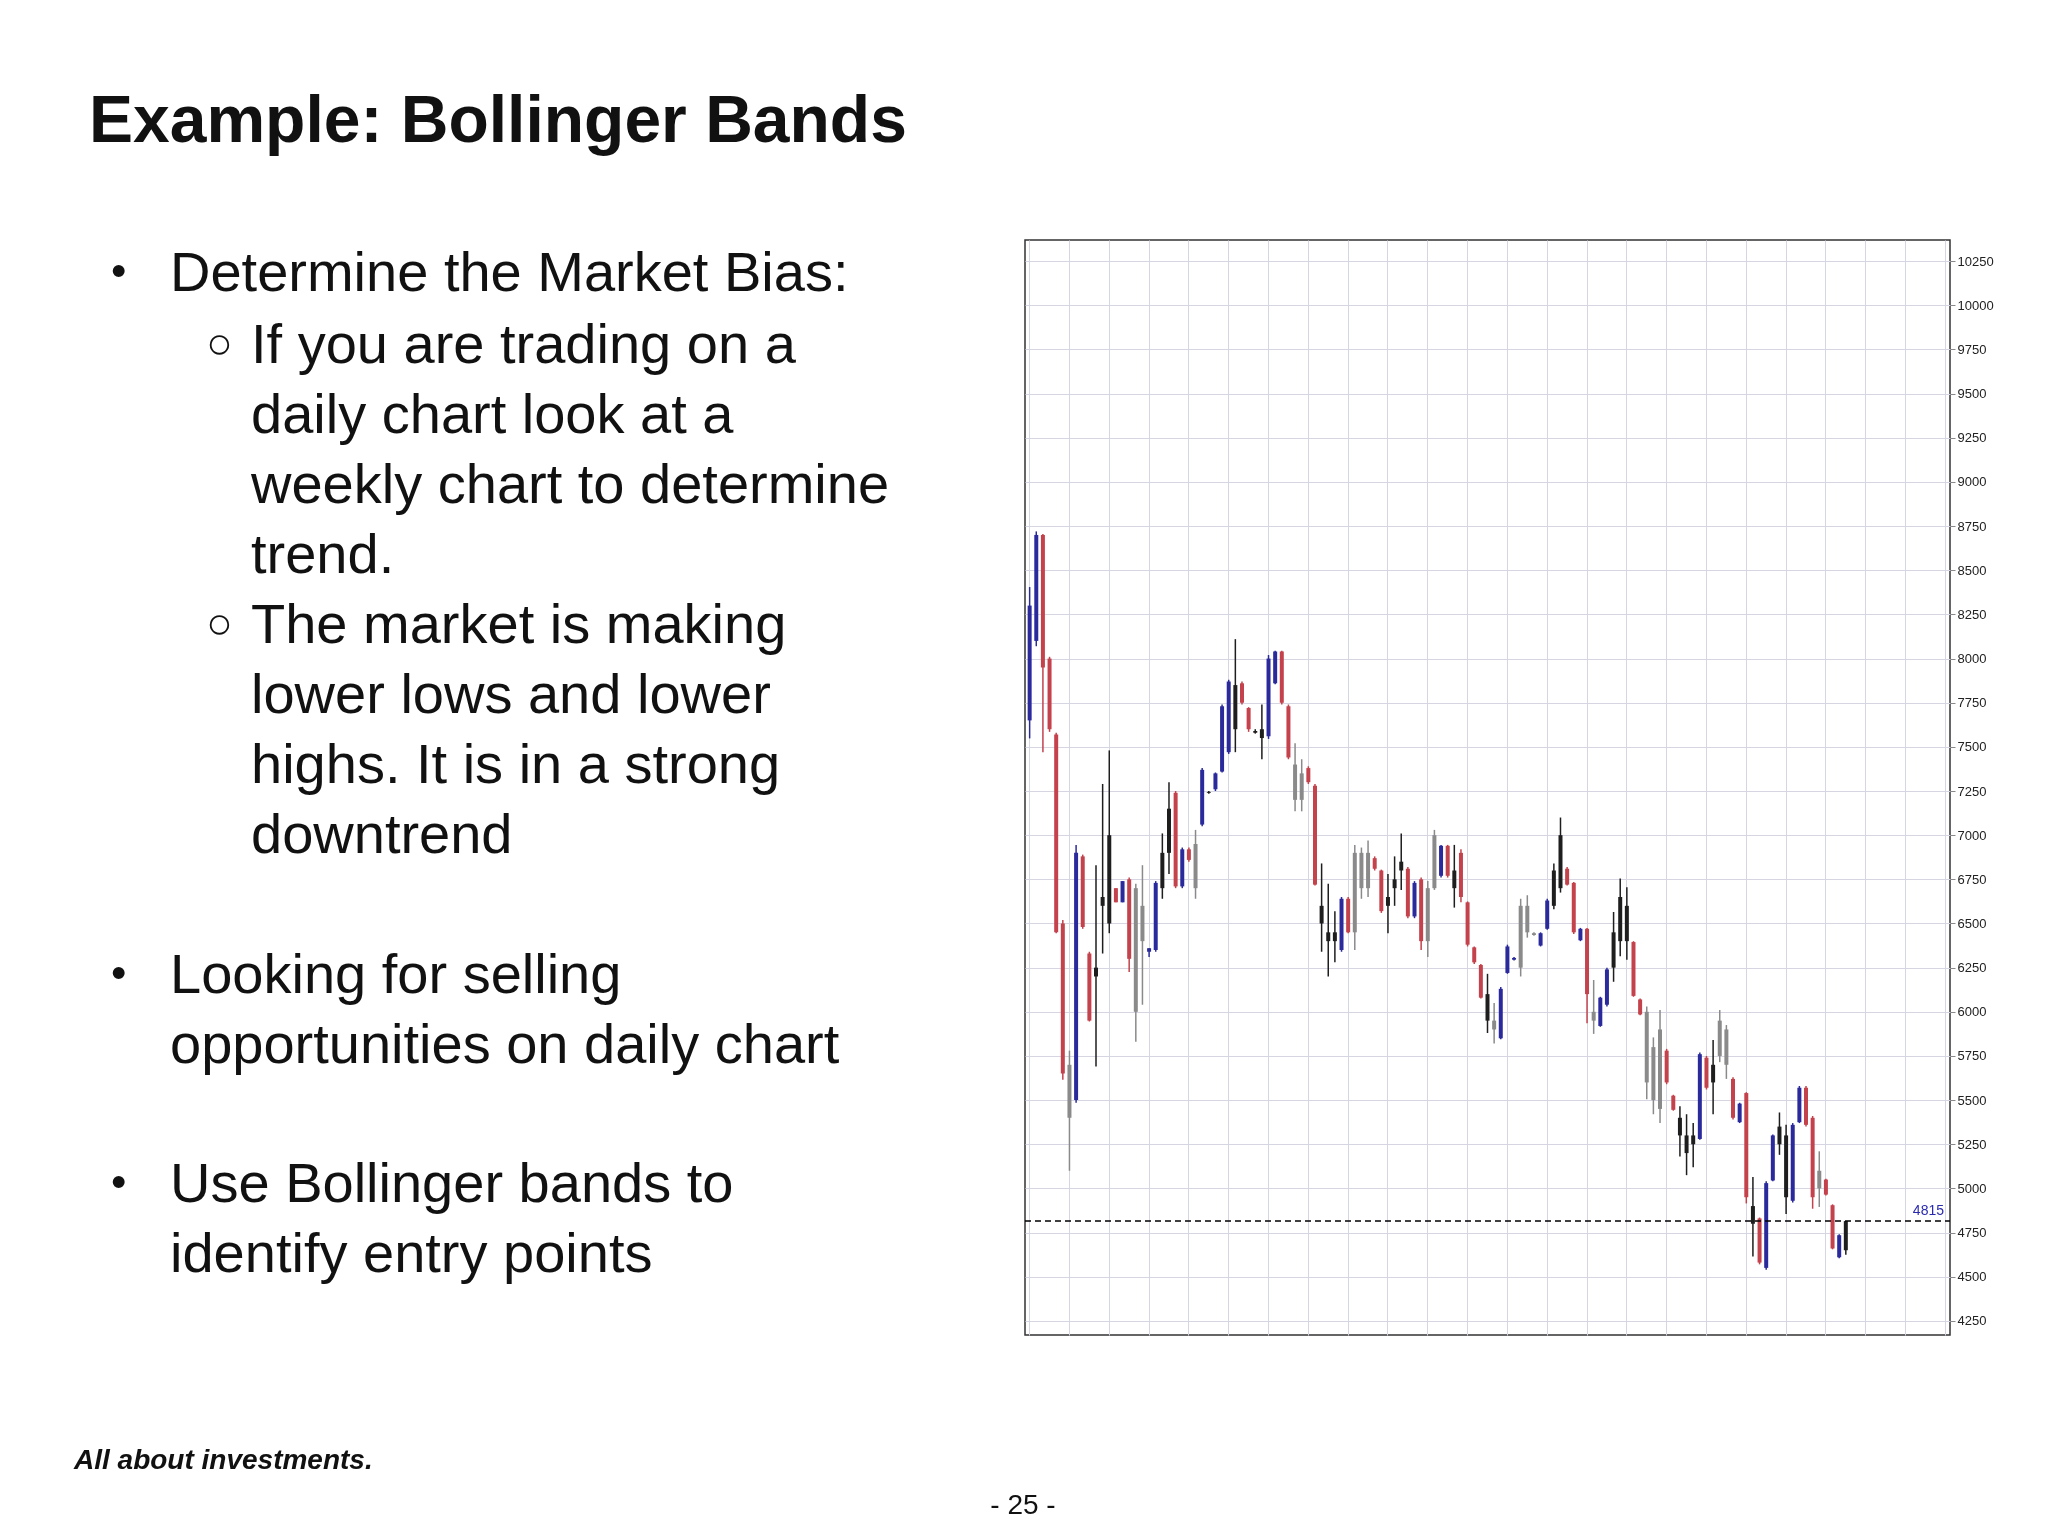 Image resolution: width=2048 pixels, height=1536 pixels. Describe the element at coordinates (1928, 1210) in the screenshot. I see `ref-line-label: 4815` at that location.